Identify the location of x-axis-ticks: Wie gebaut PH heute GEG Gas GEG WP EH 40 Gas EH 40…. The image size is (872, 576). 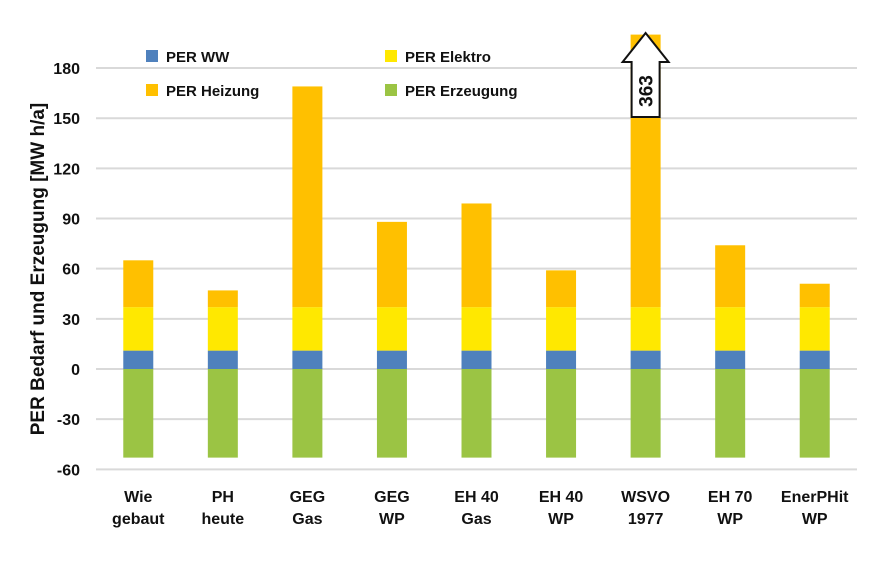
(480, 508).